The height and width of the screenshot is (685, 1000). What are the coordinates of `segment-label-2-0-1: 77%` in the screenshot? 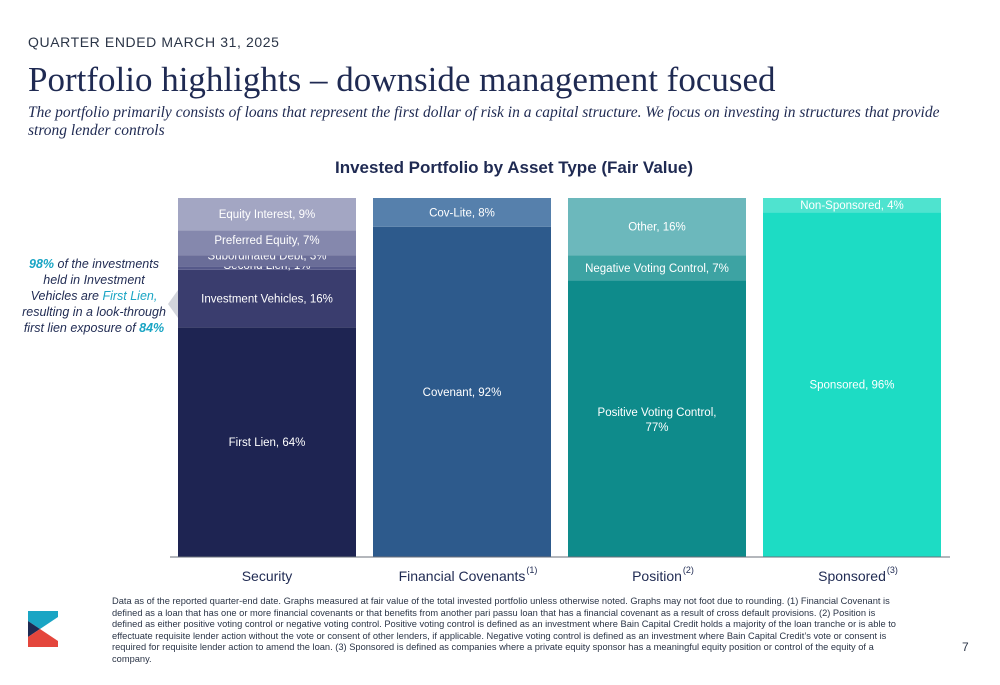 It's located at (656, 428).